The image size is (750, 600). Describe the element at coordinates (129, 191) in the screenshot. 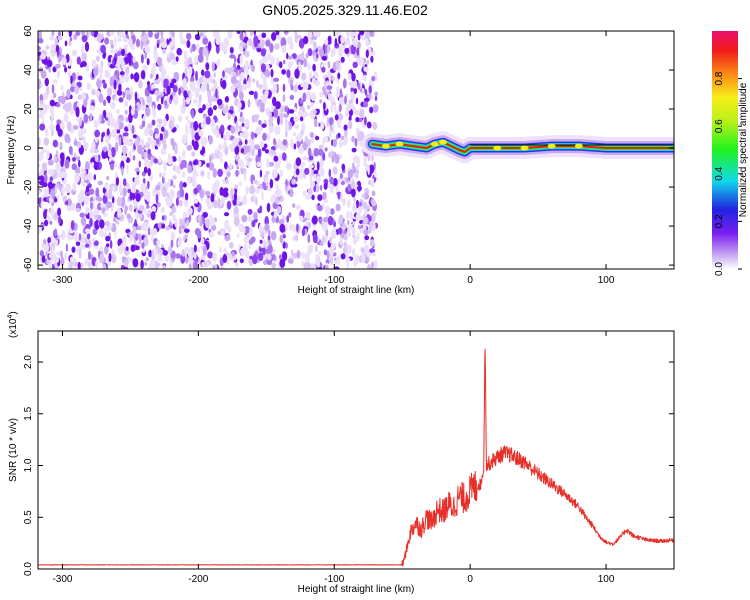

I see `noise-speckle-1905` at that location.